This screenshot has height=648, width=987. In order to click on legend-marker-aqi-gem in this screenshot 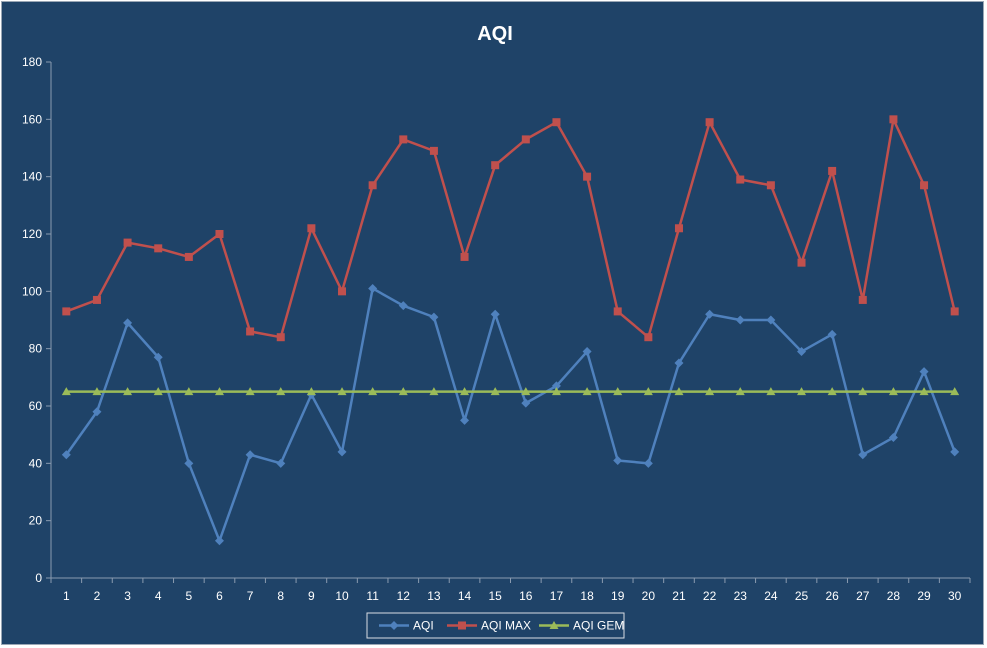, I will do `click(554, 625)`.